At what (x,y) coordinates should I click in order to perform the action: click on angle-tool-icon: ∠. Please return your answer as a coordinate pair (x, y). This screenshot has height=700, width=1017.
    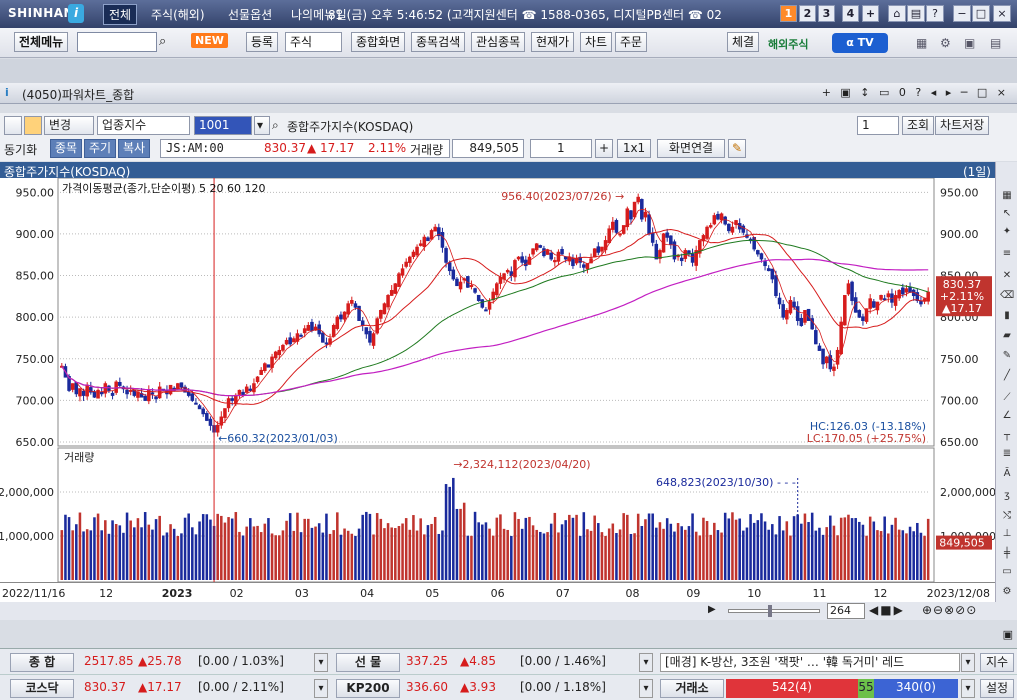
    Looking at the image, I should click on (1007, 415).